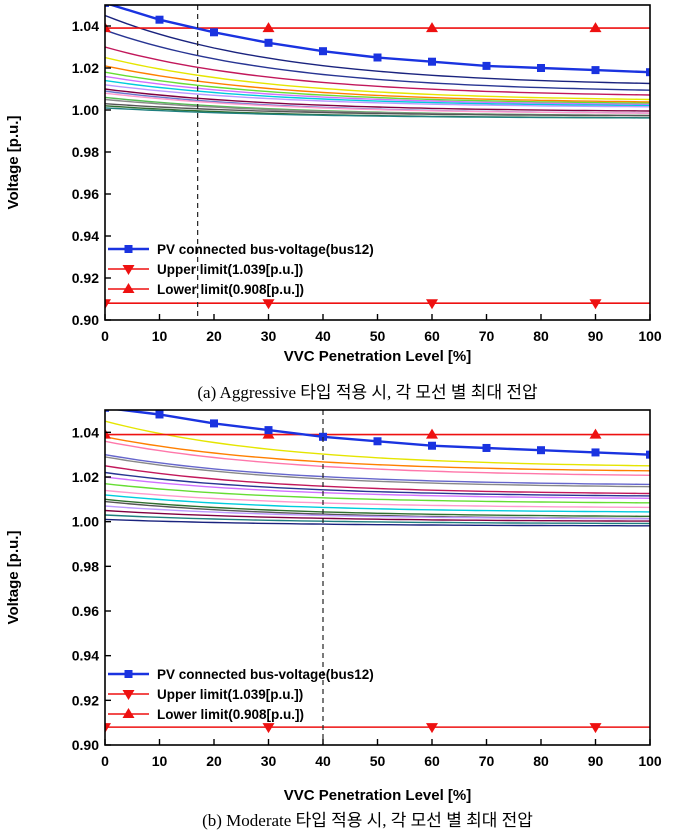 This screenshot has height=837, width=681. Describe the element at coordinates (85, 236) in the screenshot. I see `y-tick-label: 0.94` at that location.